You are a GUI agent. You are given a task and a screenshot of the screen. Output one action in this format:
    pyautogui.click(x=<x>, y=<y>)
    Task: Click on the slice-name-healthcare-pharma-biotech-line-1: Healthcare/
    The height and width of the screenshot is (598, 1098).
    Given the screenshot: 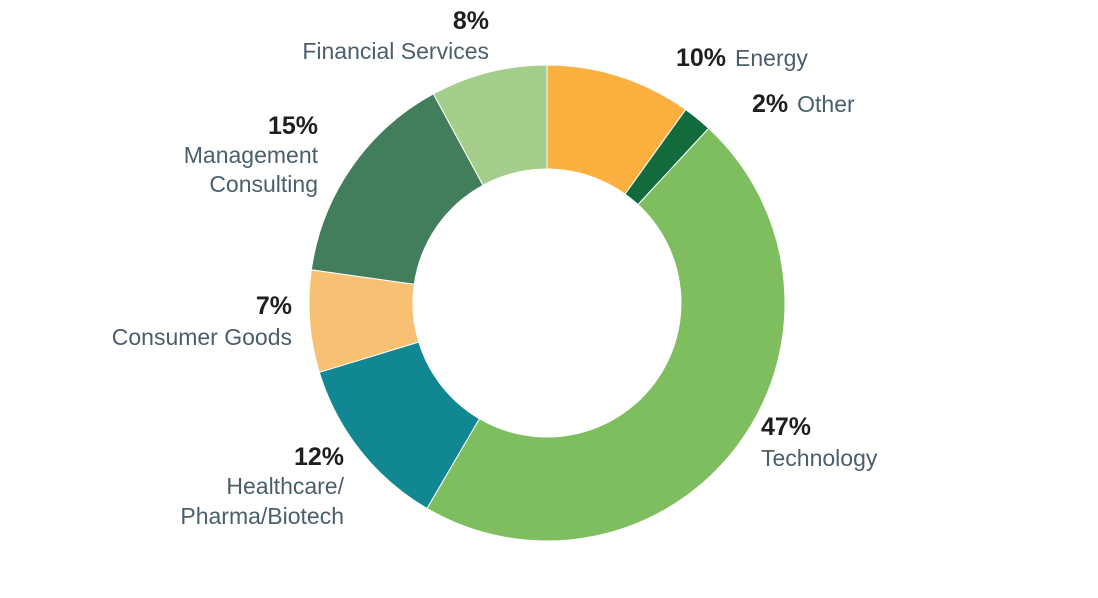 What is the action you would take?
    pyautogui.click(x=285, y=486)
    